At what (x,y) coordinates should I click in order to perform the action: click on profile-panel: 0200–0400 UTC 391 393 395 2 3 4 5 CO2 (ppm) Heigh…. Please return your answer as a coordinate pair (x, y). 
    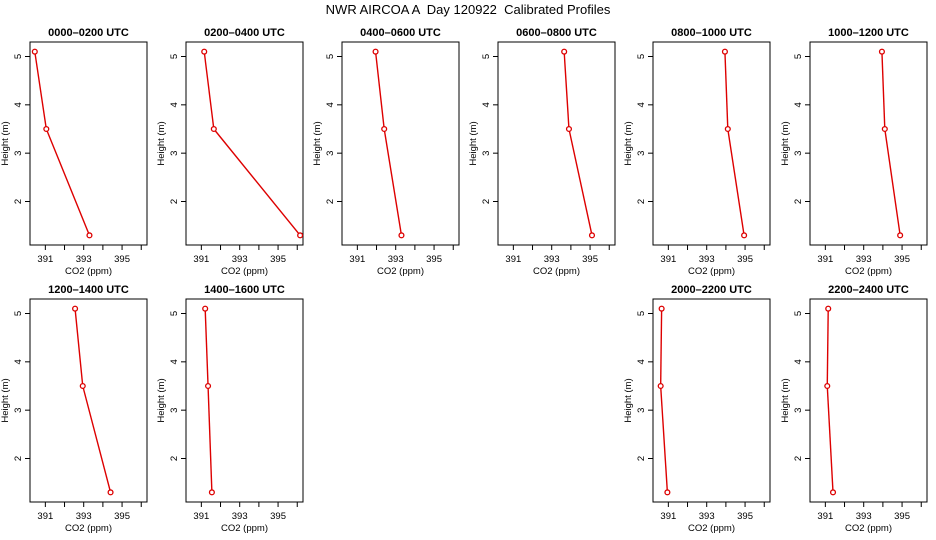
    Looking at the image, I should click on (230, 152).